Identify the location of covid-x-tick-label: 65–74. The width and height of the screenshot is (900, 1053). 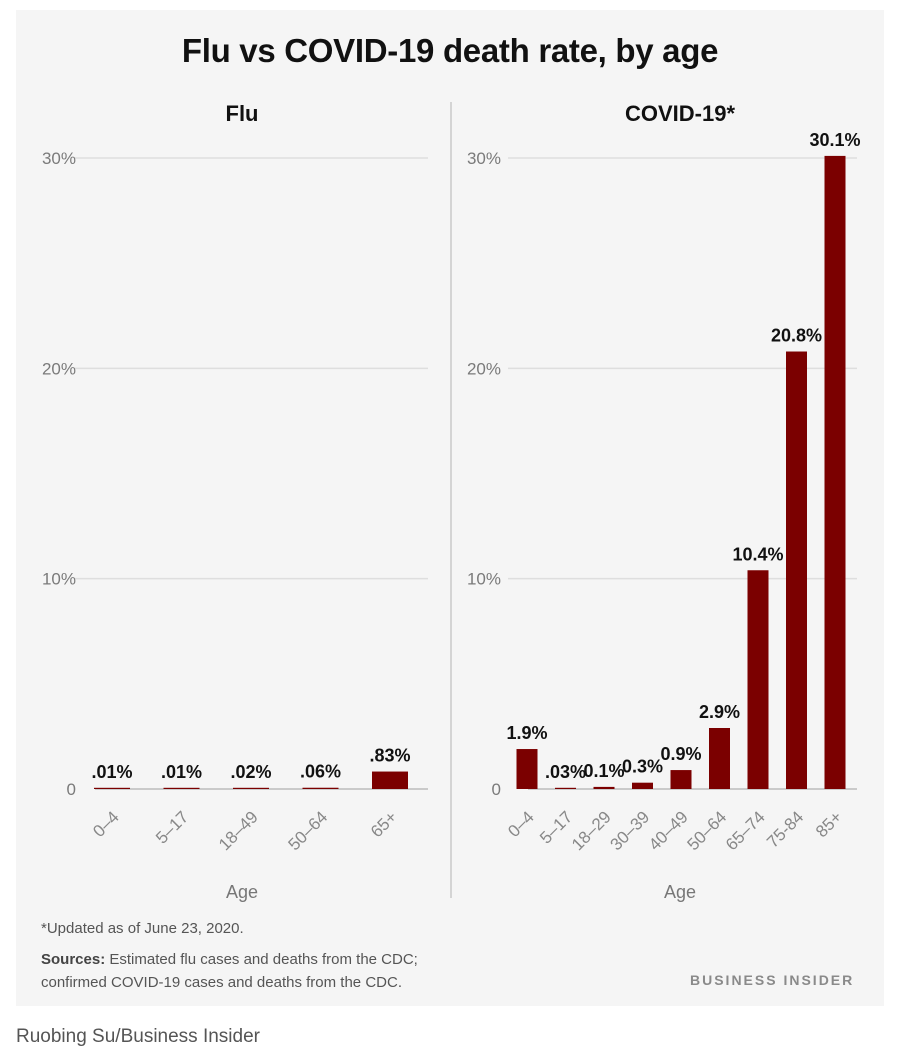
(745, 830).